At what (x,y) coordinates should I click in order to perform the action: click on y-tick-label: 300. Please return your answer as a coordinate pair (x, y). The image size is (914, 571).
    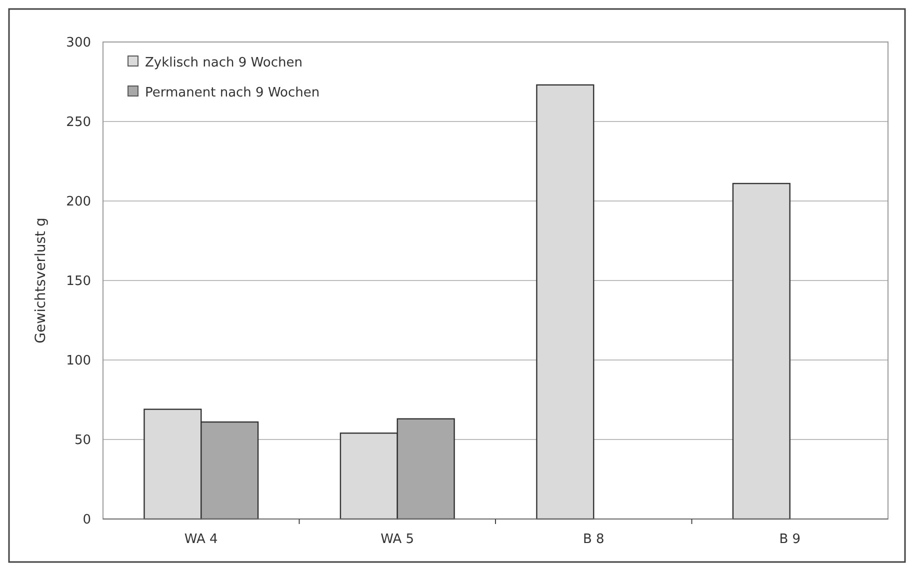
    Looking at the image, I should click on (78, 43).